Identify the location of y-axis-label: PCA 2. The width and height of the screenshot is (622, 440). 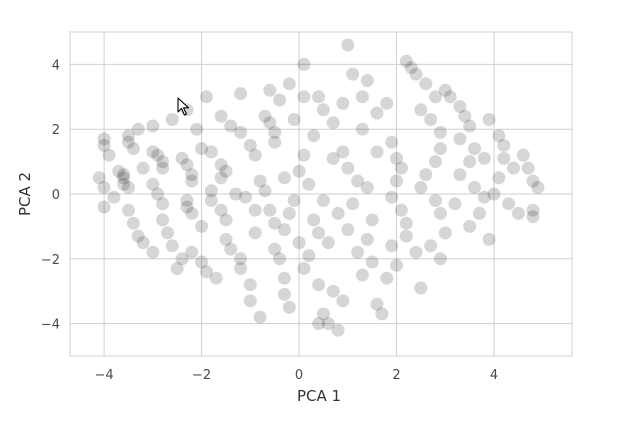
(25, 194).